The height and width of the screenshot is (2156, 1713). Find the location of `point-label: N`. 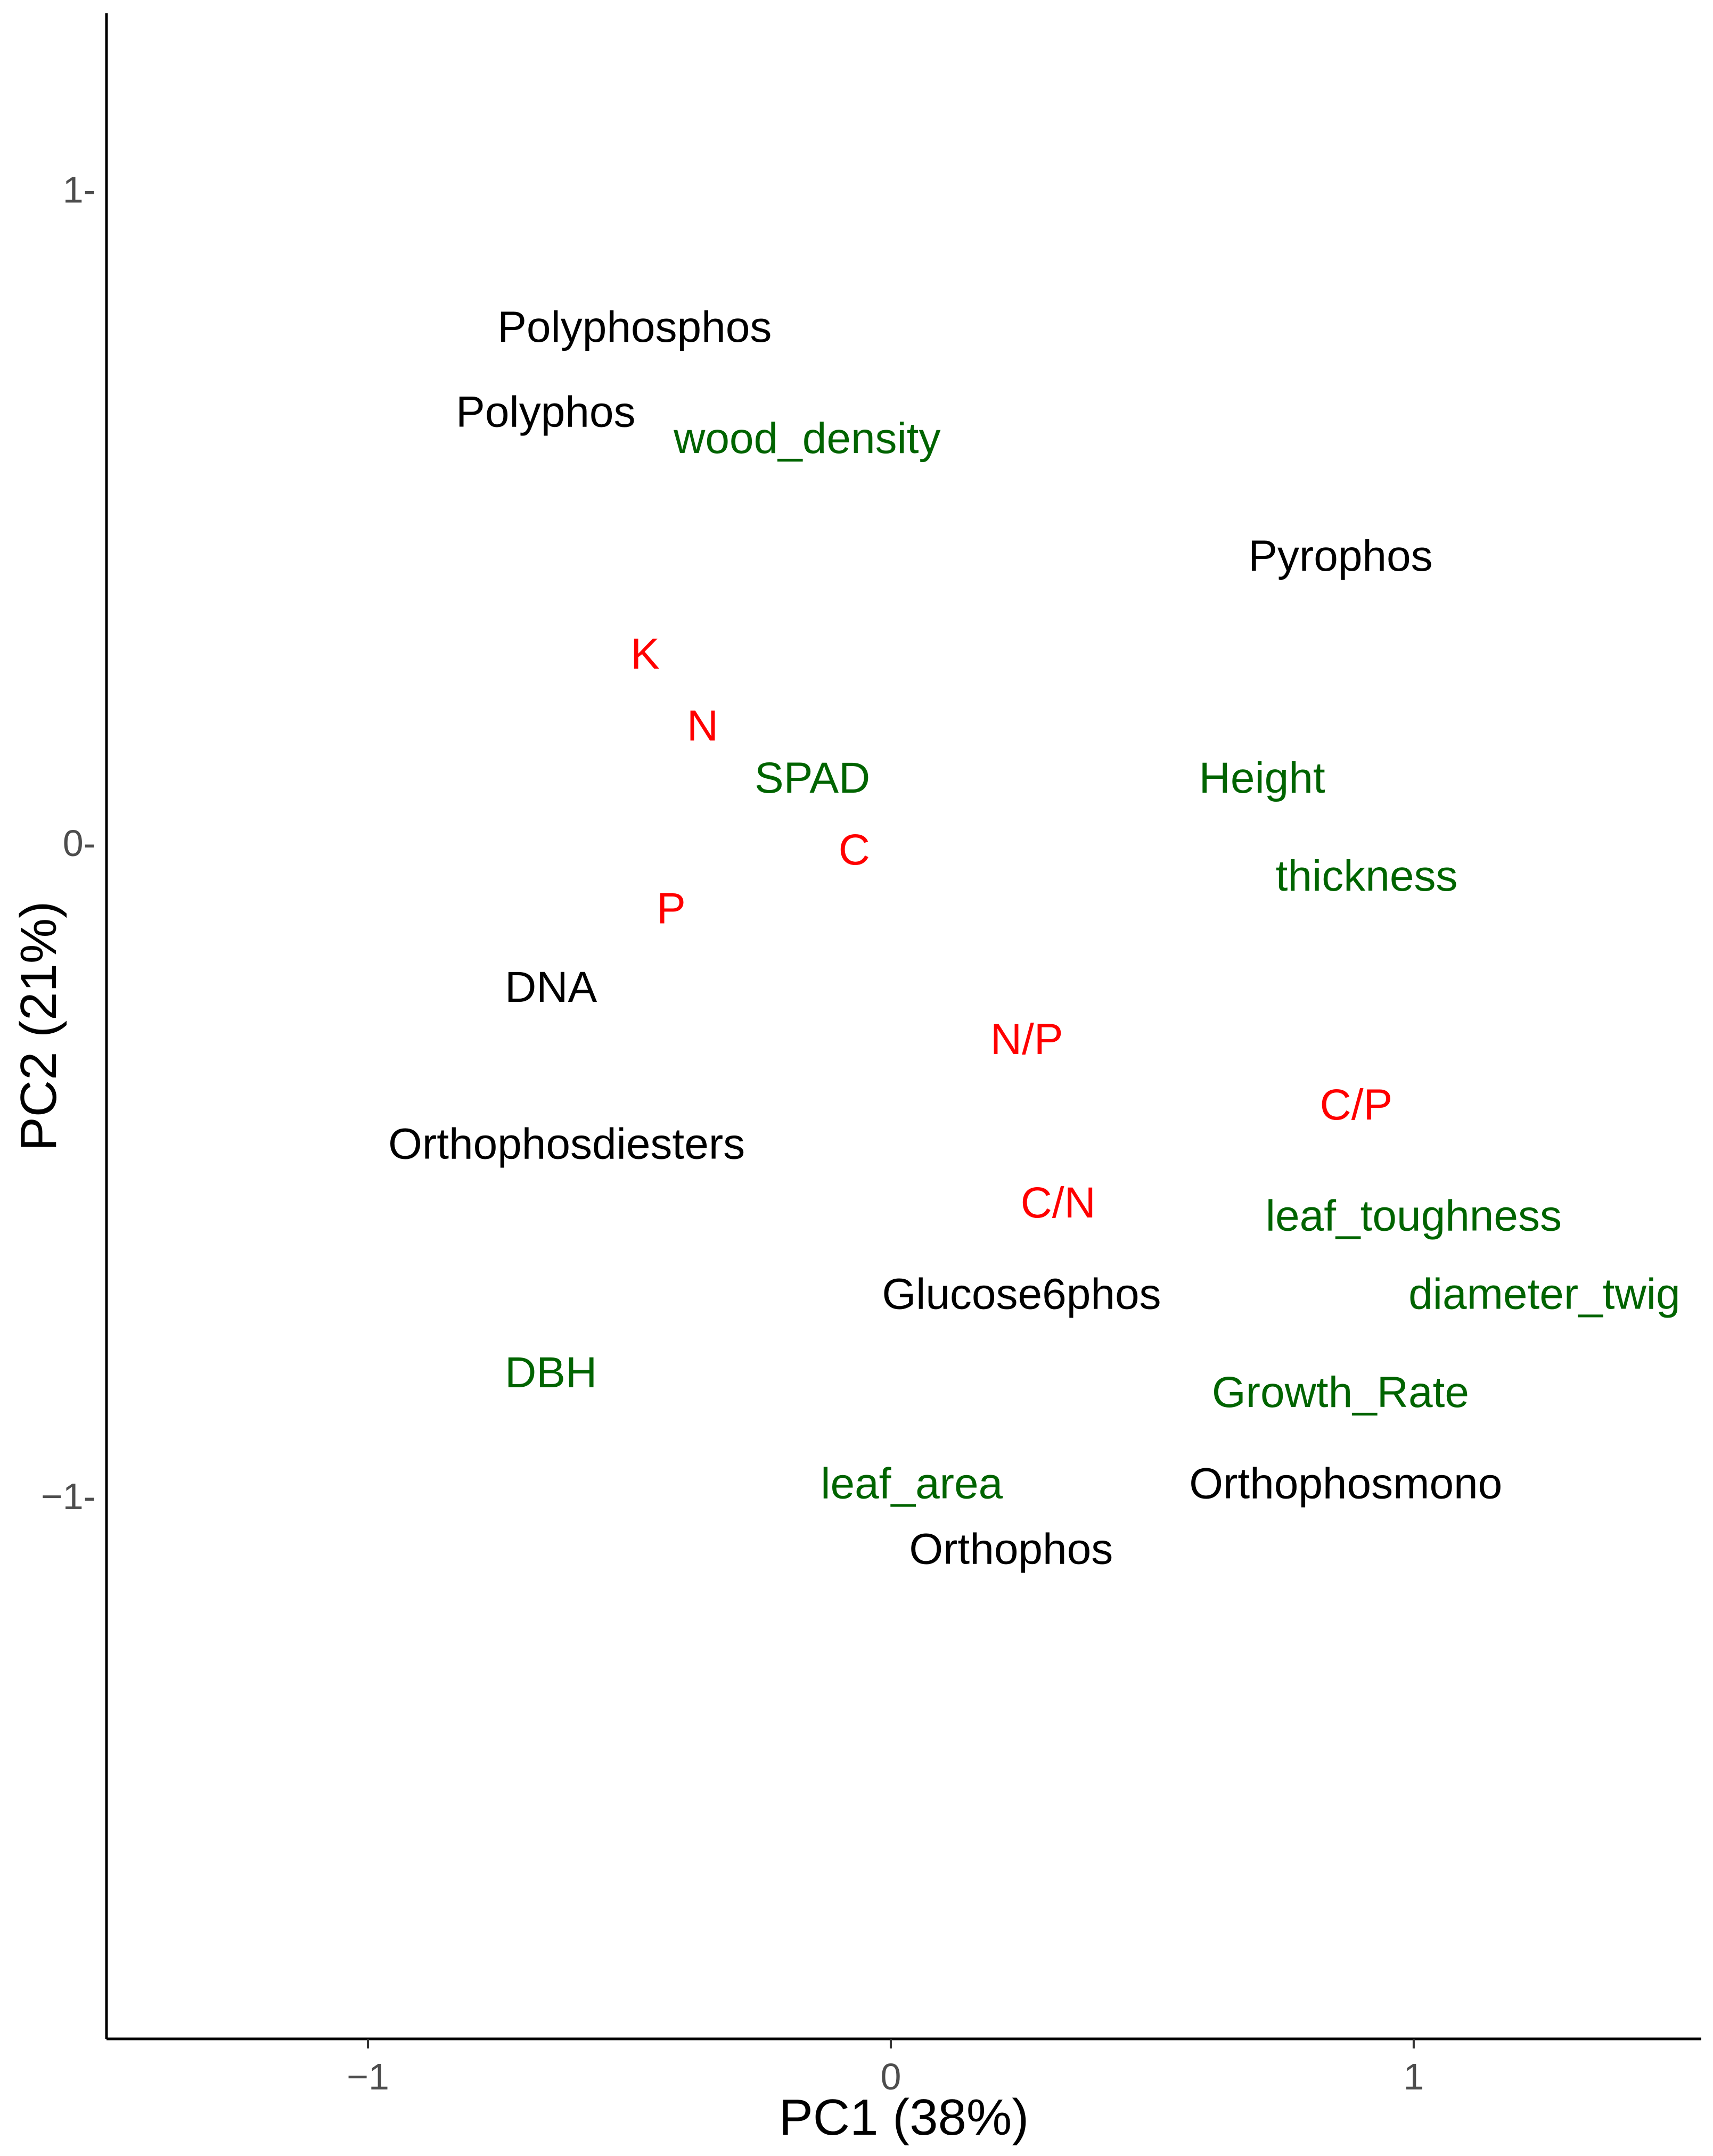

point-label: N is located at coordinates (702, 726).